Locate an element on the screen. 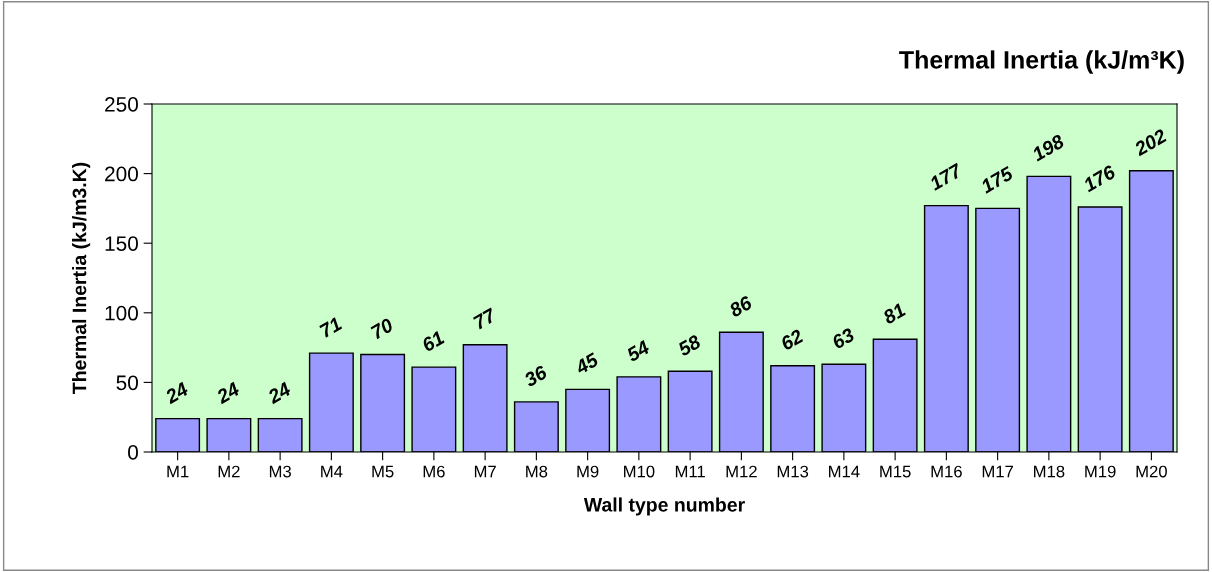  x-tick-label: M18 is located at coordinates (1049, 471).